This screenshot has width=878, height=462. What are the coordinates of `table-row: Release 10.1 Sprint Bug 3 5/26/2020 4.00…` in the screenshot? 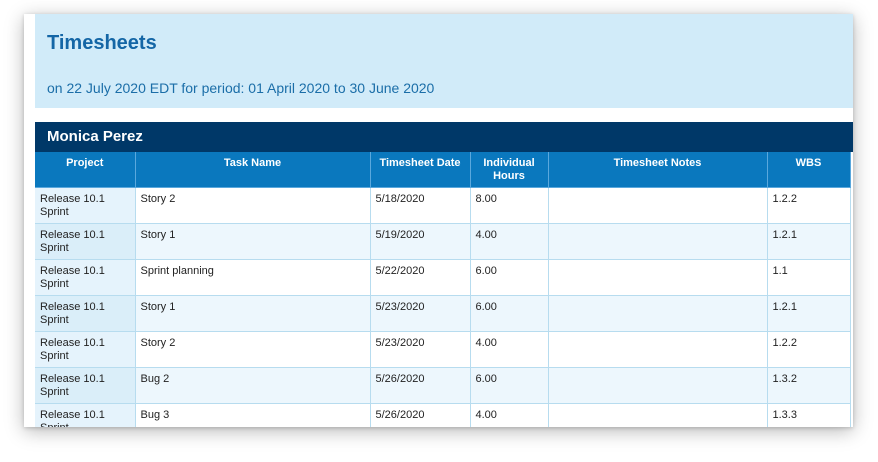 It's located at (443, 415).